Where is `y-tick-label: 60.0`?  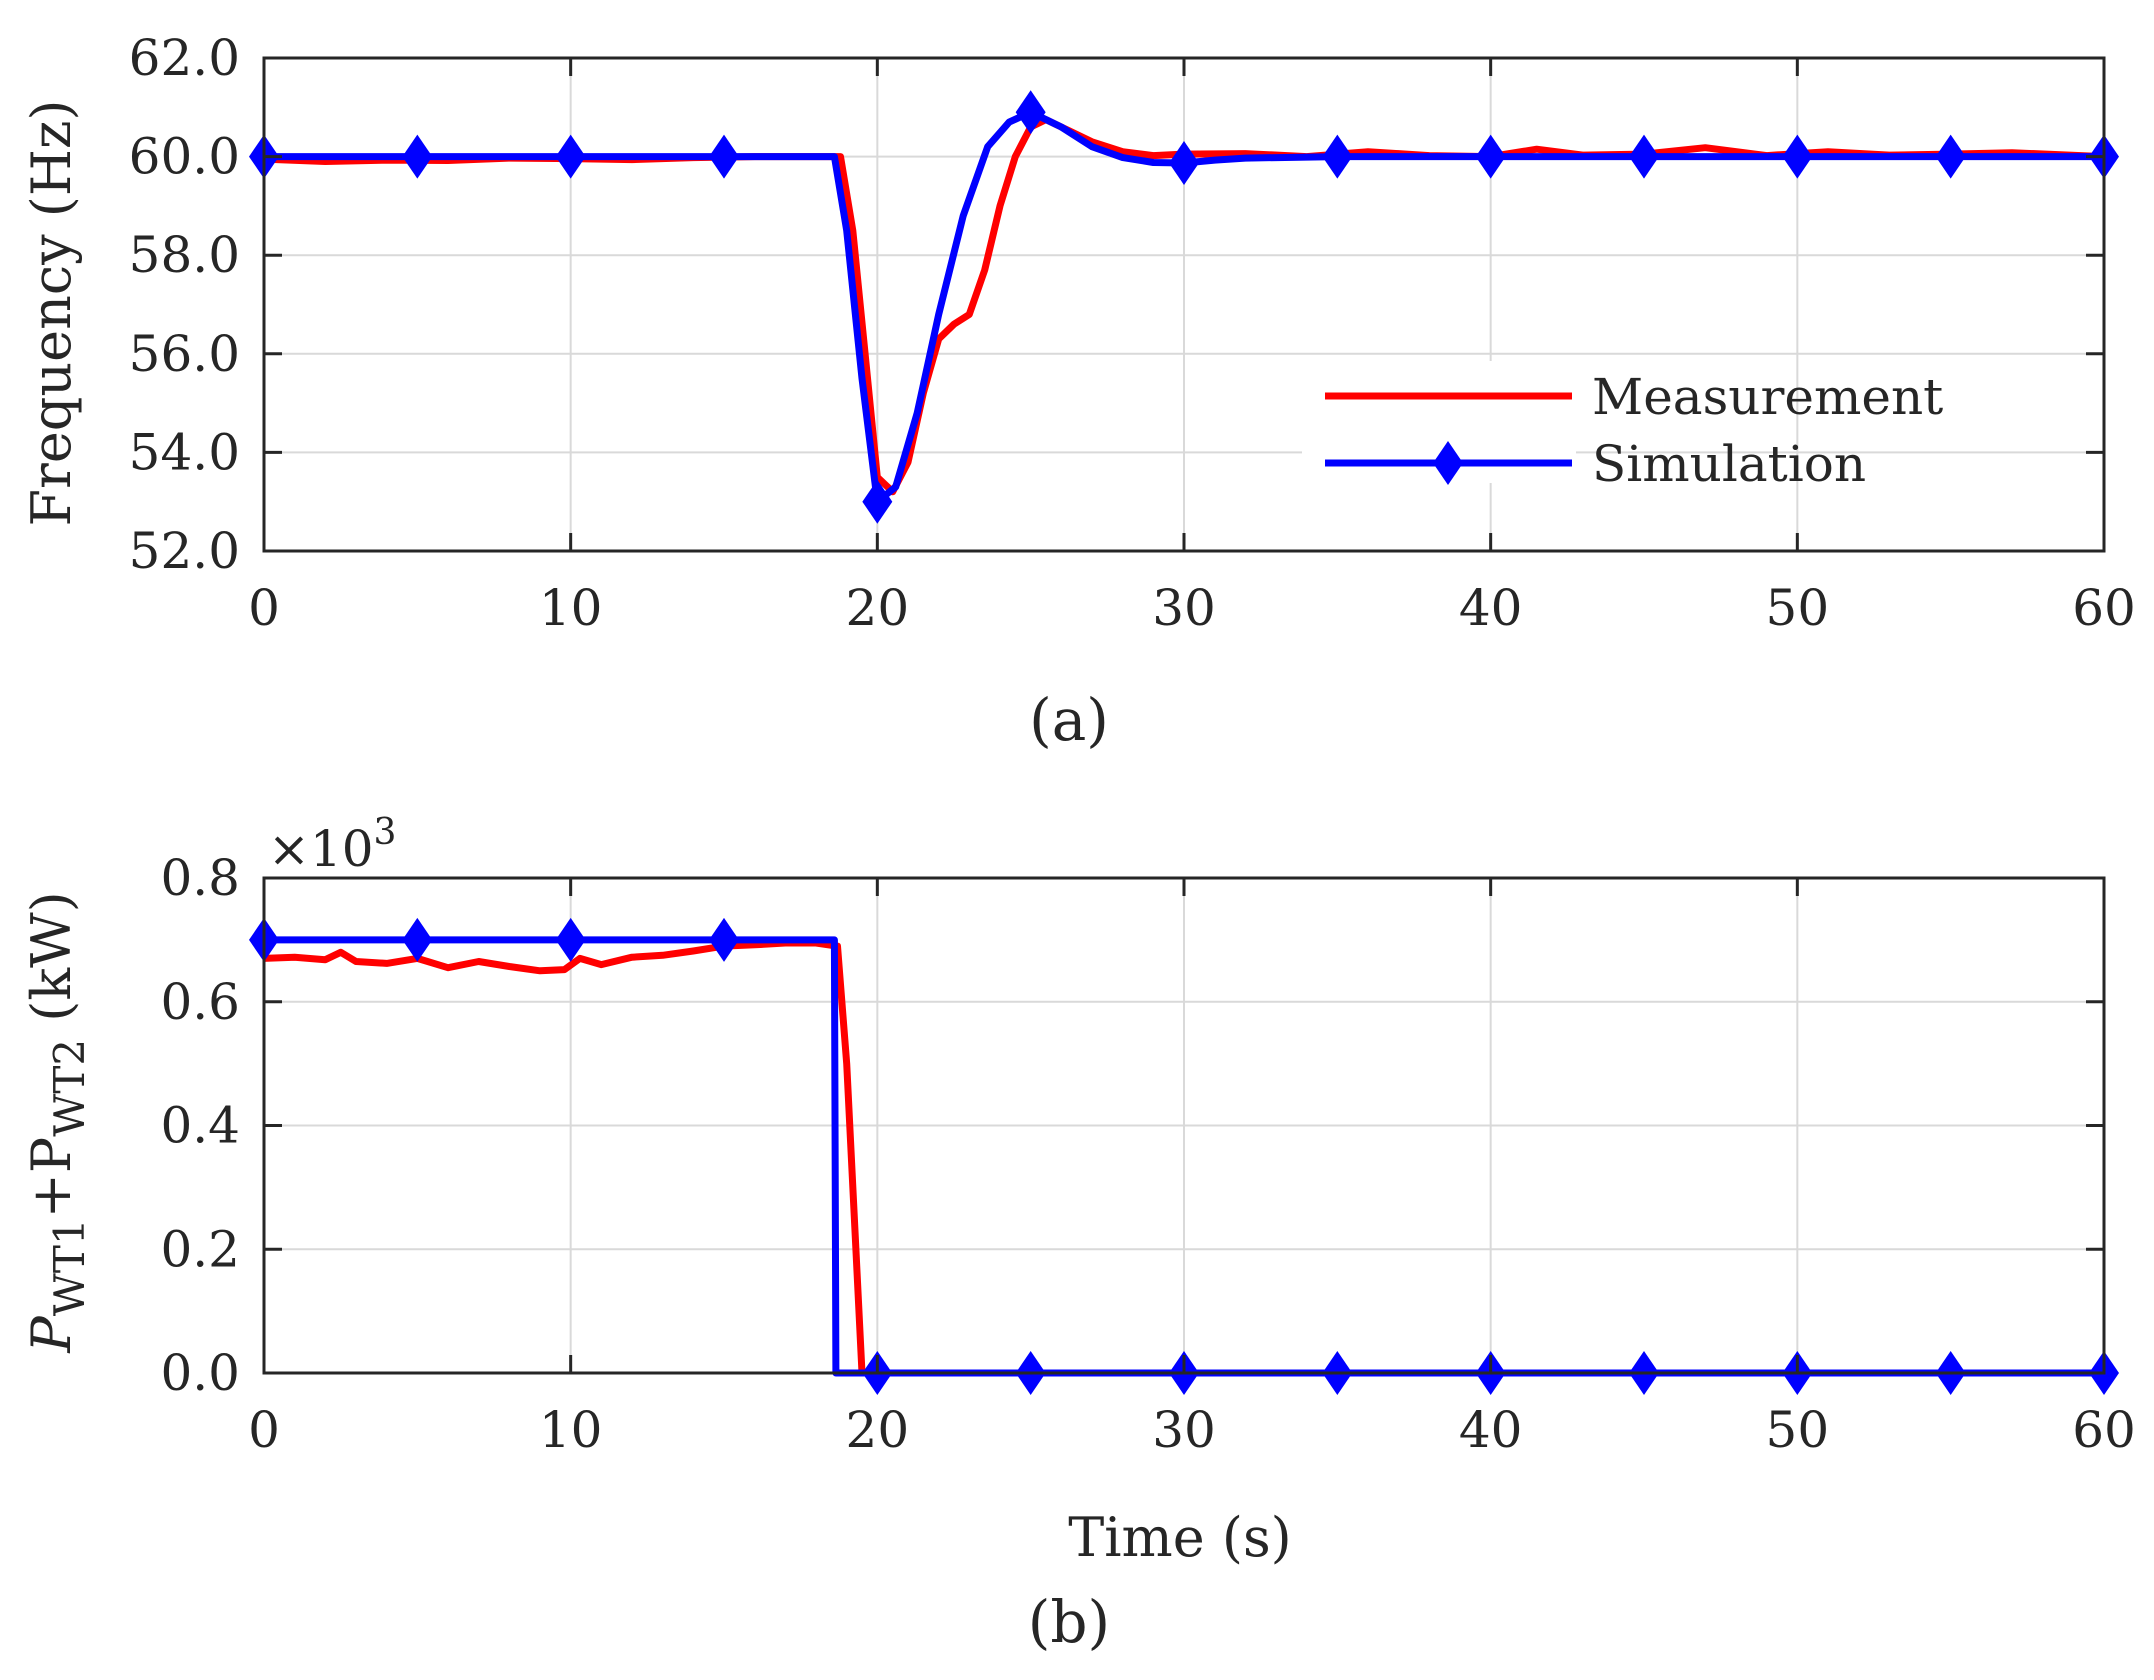
y-tick-label: 60.0 is located at coordinates (184, 157).